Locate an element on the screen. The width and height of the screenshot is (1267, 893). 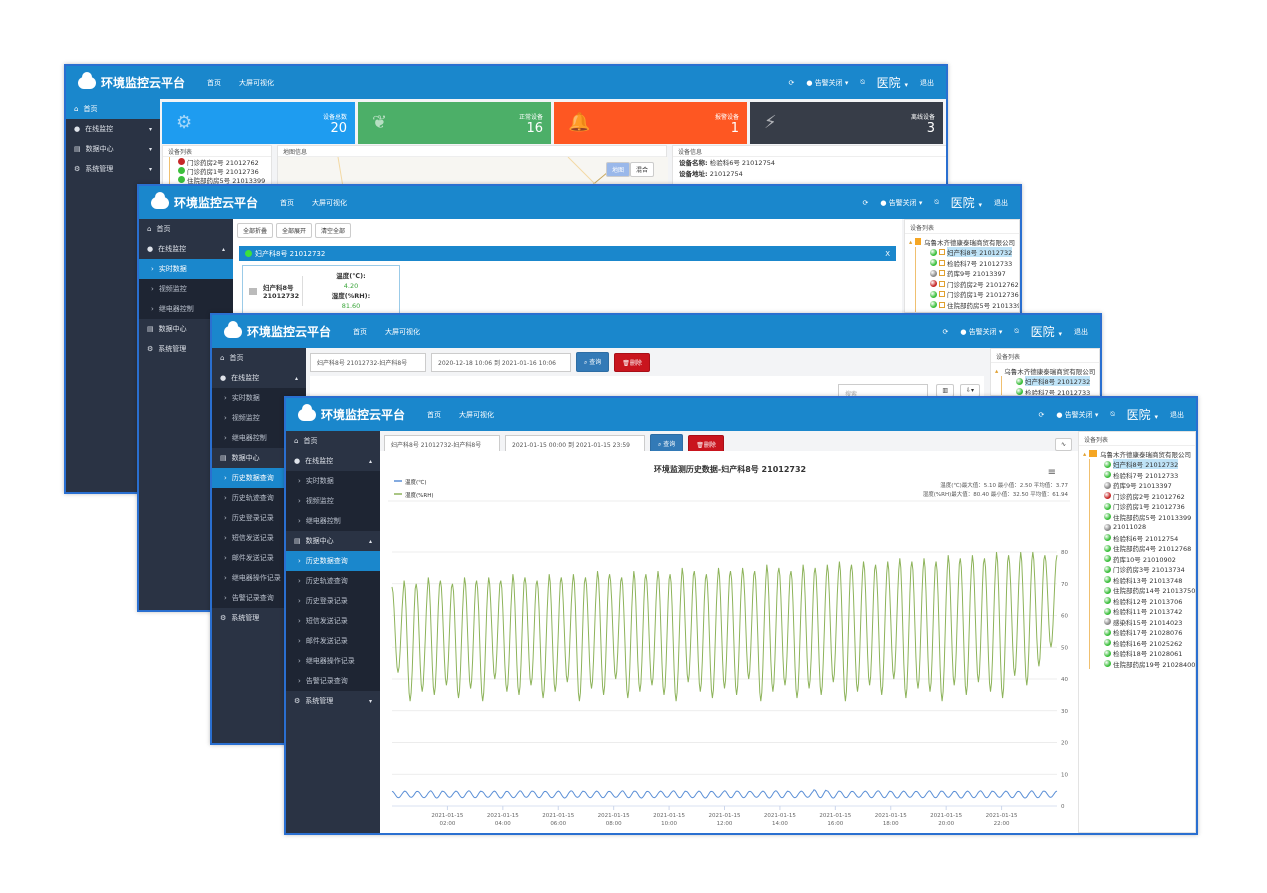
tree-item: 药库10号 21010902 is located at coordinates (1140, 558).